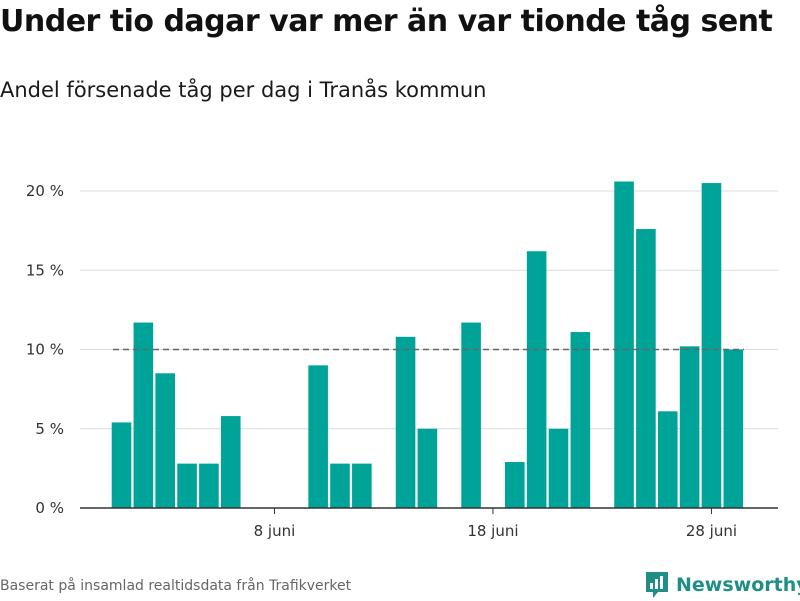 This screenshot has width=800, height=601. Describe the element at coordinates (45, 350) in the screenshot. I see `y-tick-label: 10 %` at that location.